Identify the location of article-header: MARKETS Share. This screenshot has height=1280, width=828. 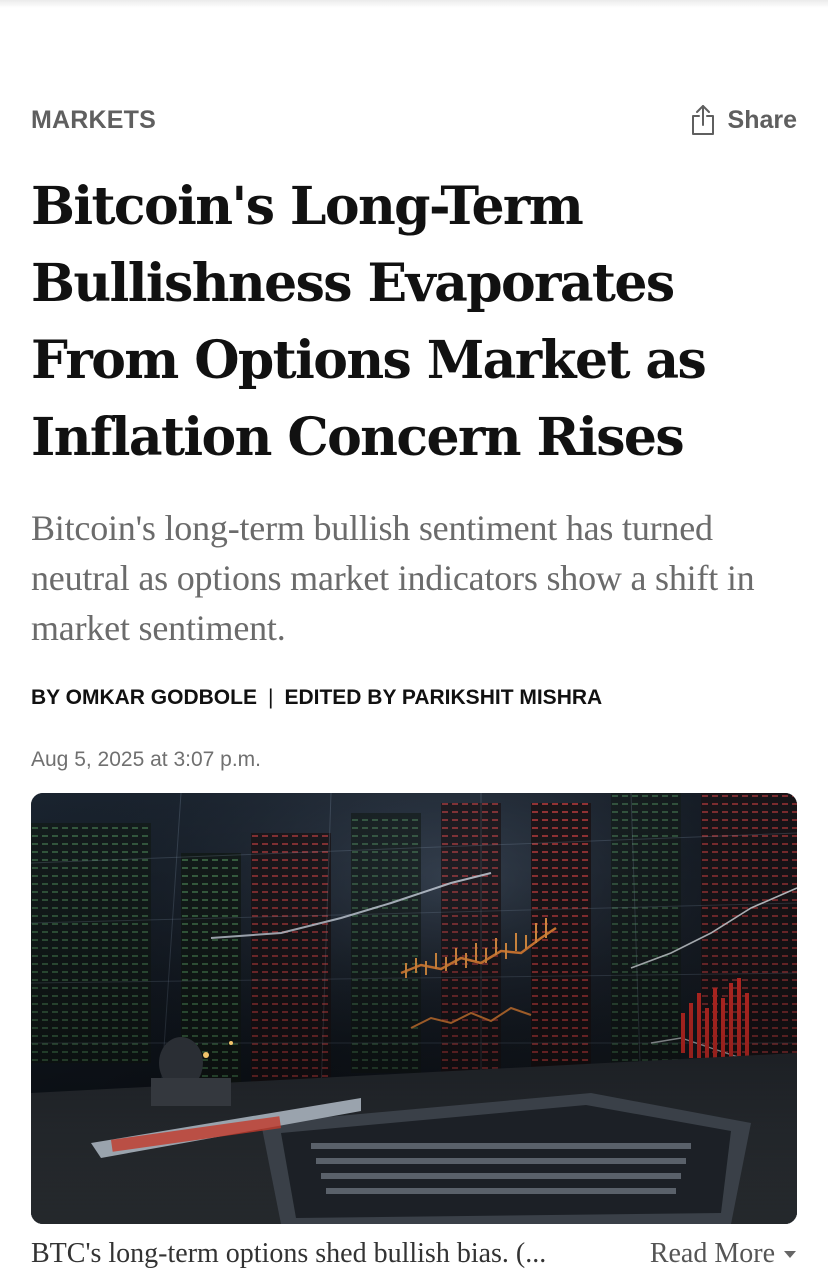
(414, 120).